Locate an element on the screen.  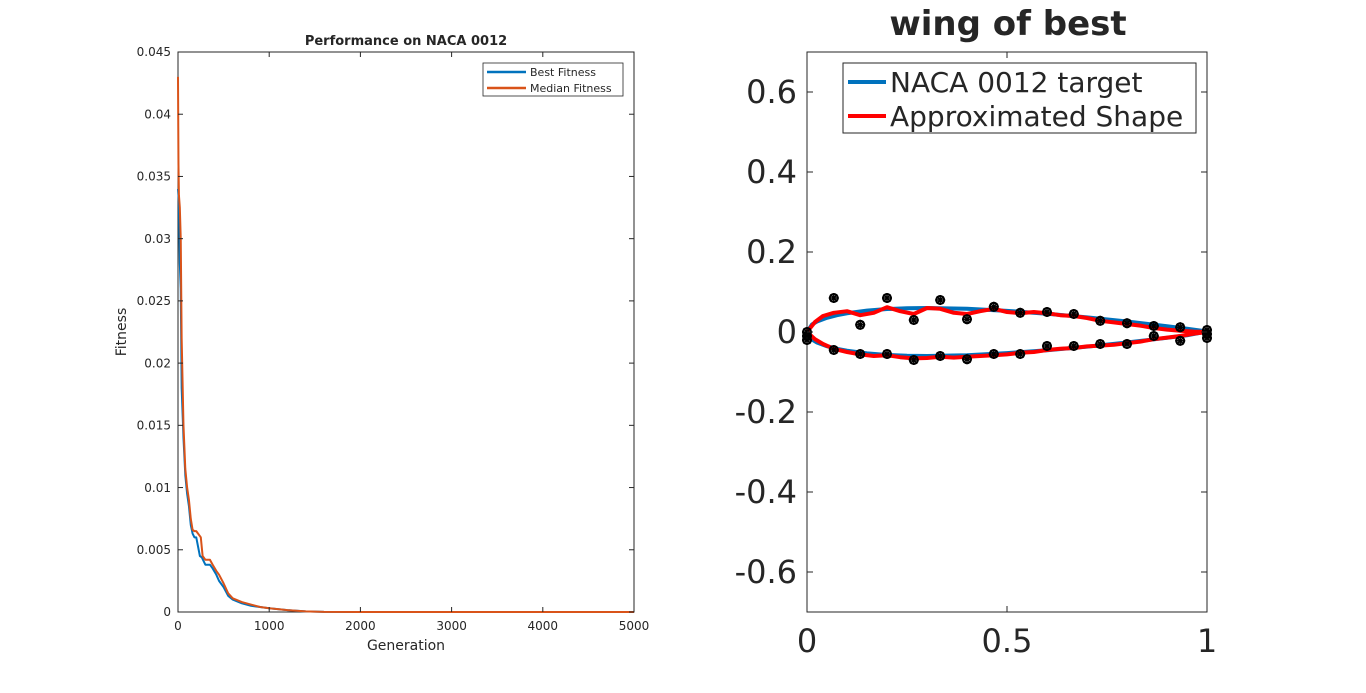
x-tick-label: 5000 is located at coordinates (634, 626).